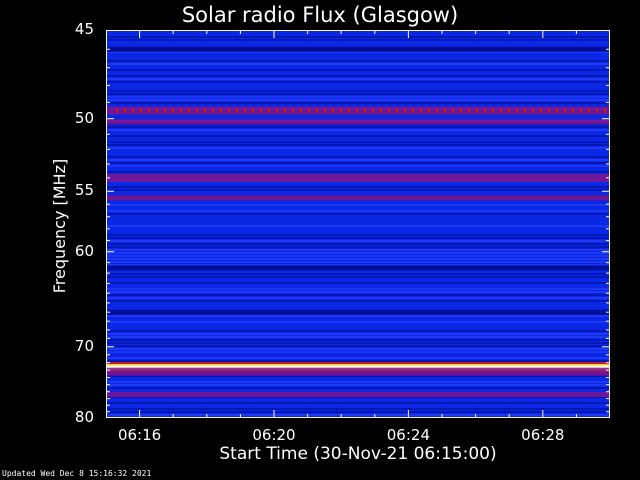 This screenshot has width=640, height=480. Describe the element at coordinates (320, 15) in the screenshot. I see `chart-title: Solar radio Flux (Glasgow)` at that location.